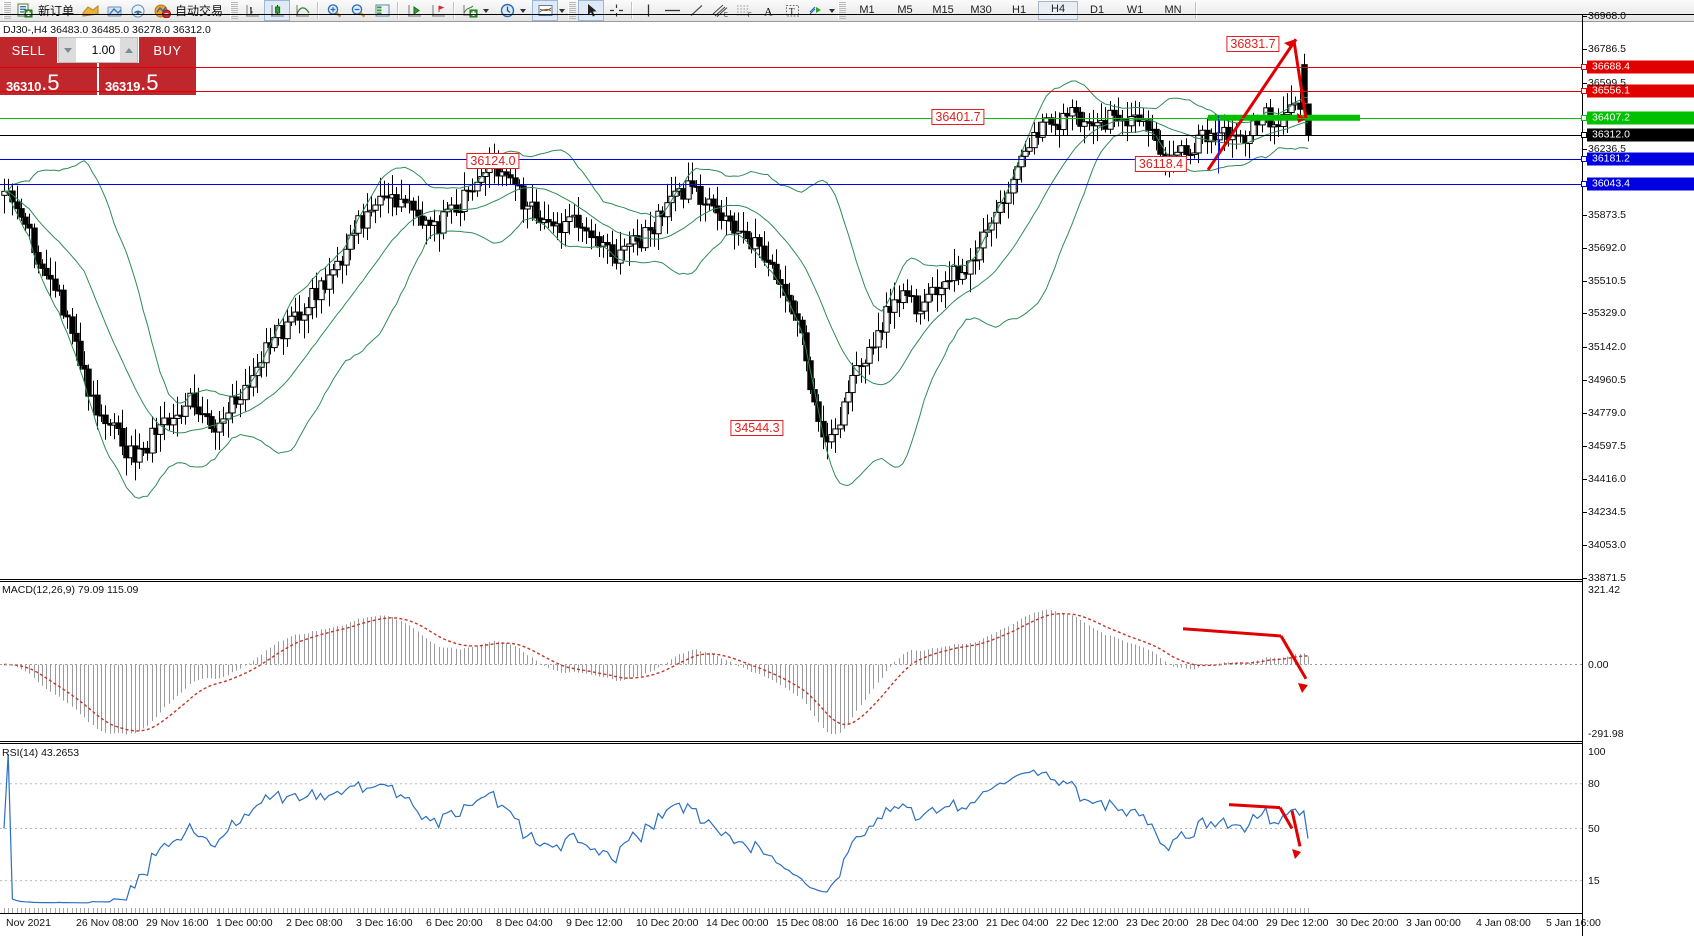 This screenshot has height=936, width=1694. Describe the element at coordinates (1640, 159) in the screenshot. I see `price-level-label: 36181.2` at that location.